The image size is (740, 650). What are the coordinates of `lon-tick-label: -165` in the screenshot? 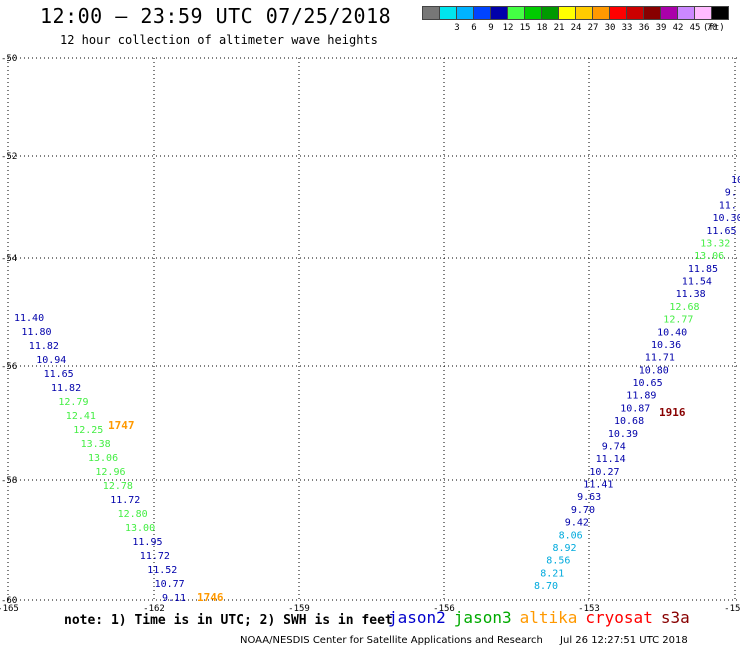 It's located at (9, 609).